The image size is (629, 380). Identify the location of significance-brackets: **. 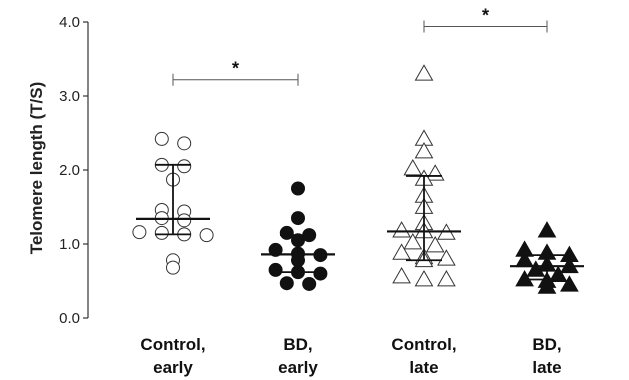
(360, 45).